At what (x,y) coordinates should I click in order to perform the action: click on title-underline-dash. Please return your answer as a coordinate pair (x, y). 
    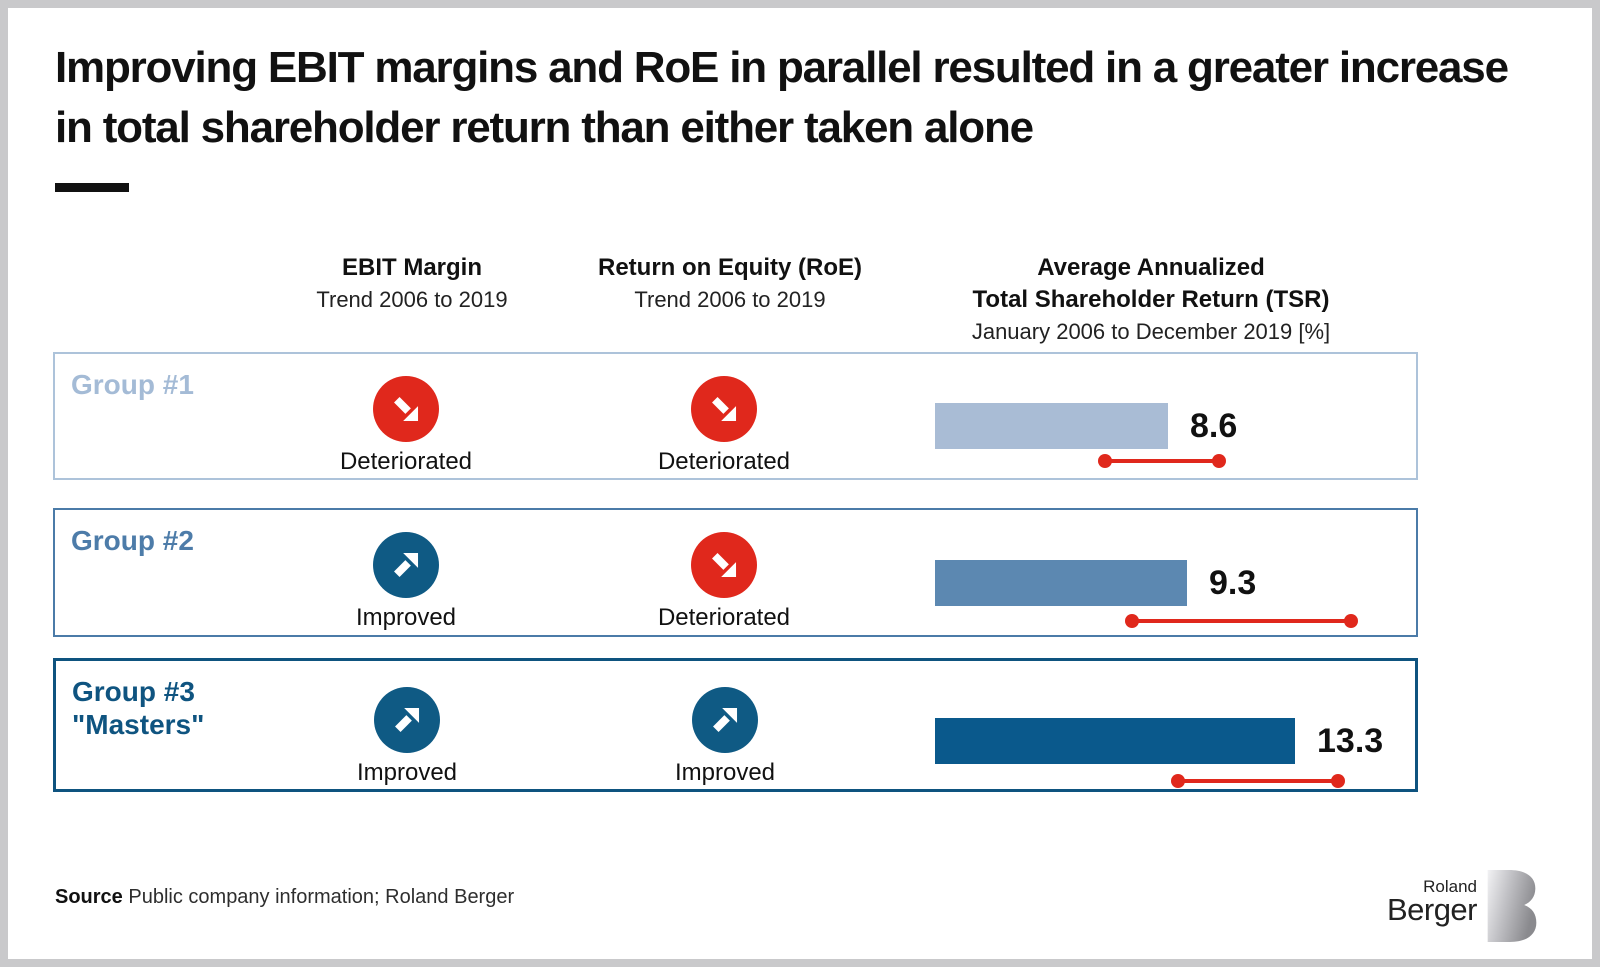
    Looking at the image, I should click on (92, 187).